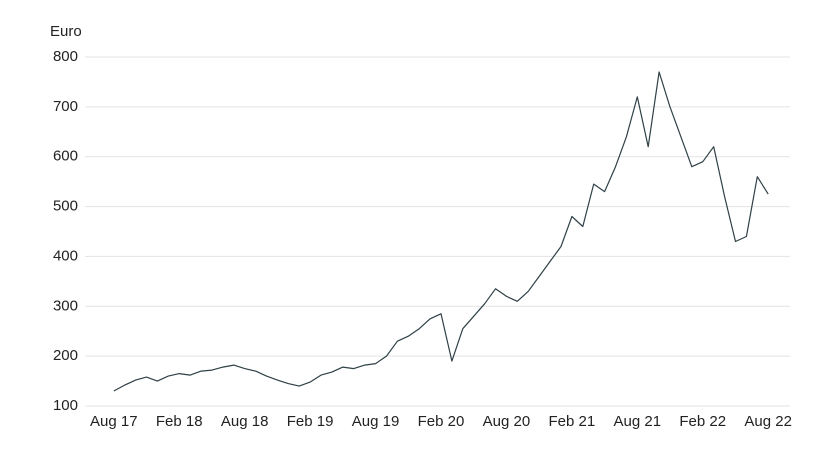 This screenshot has height=457, width=840. I want to click on y-tick-label: 800, so click(65, 56).